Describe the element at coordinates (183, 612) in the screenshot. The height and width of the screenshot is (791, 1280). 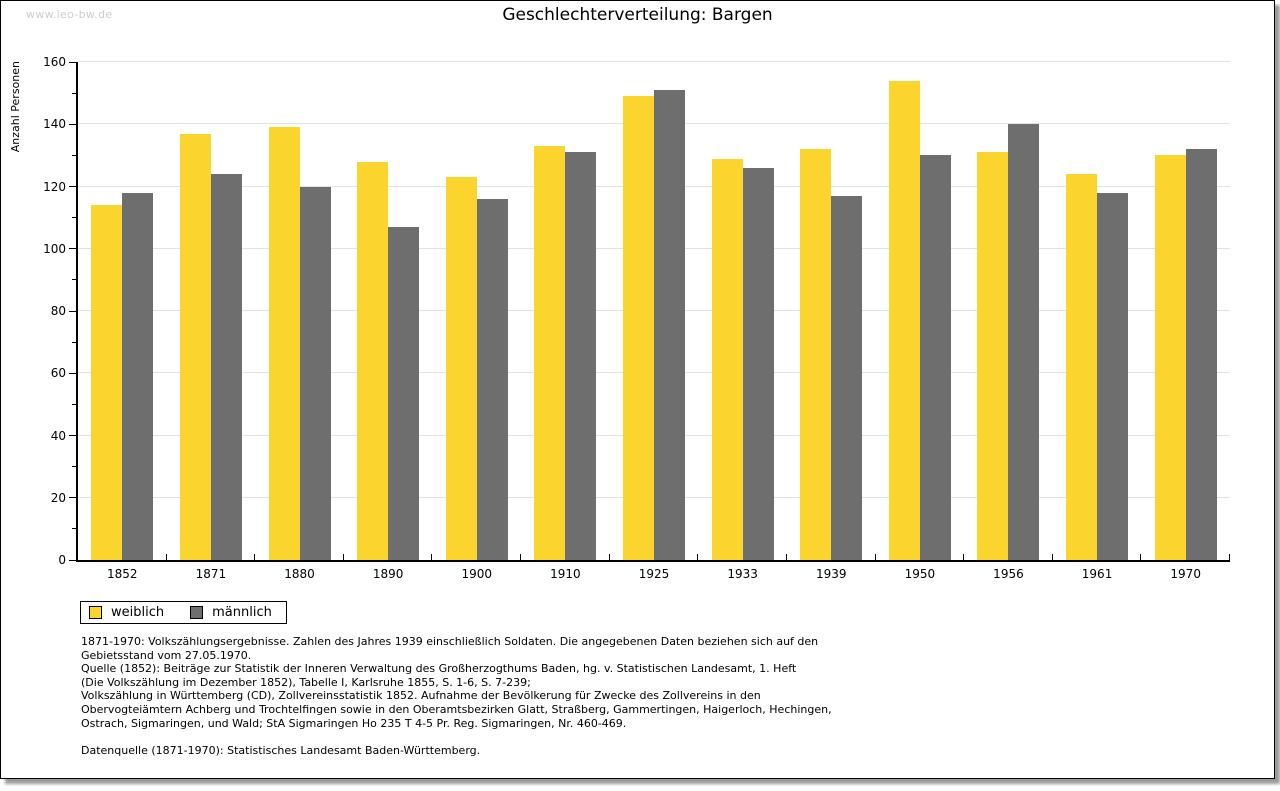
I see `legend: weiblich männlich` at that location.